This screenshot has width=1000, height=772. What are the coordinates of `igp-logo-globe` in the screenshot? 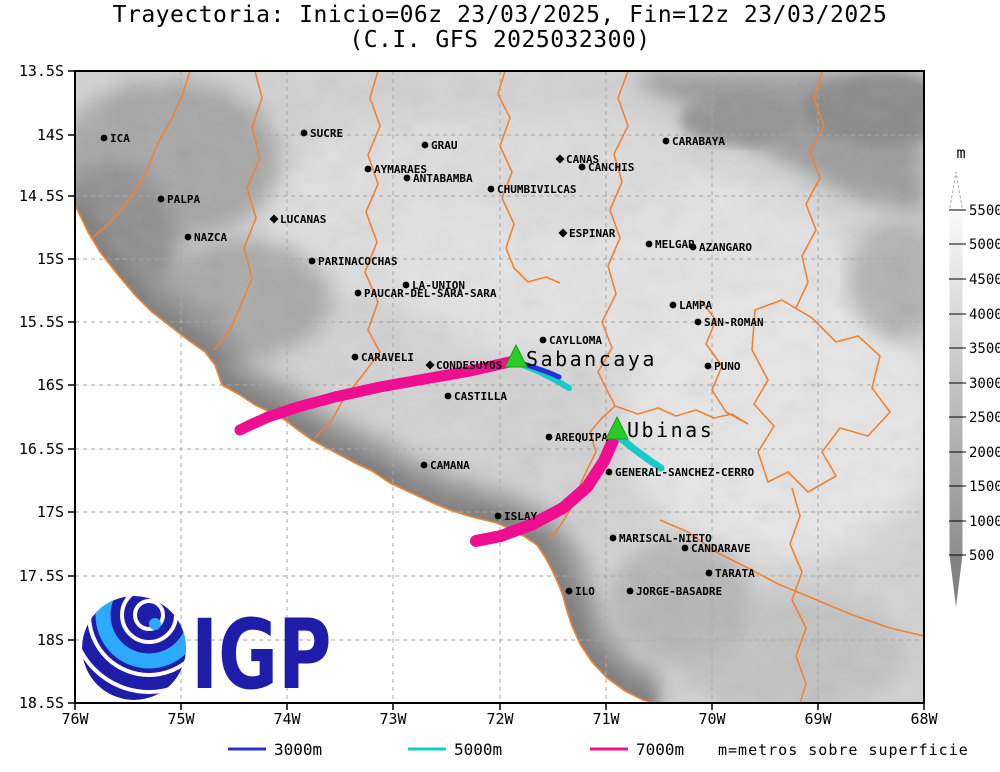 It's located at (134, 648).